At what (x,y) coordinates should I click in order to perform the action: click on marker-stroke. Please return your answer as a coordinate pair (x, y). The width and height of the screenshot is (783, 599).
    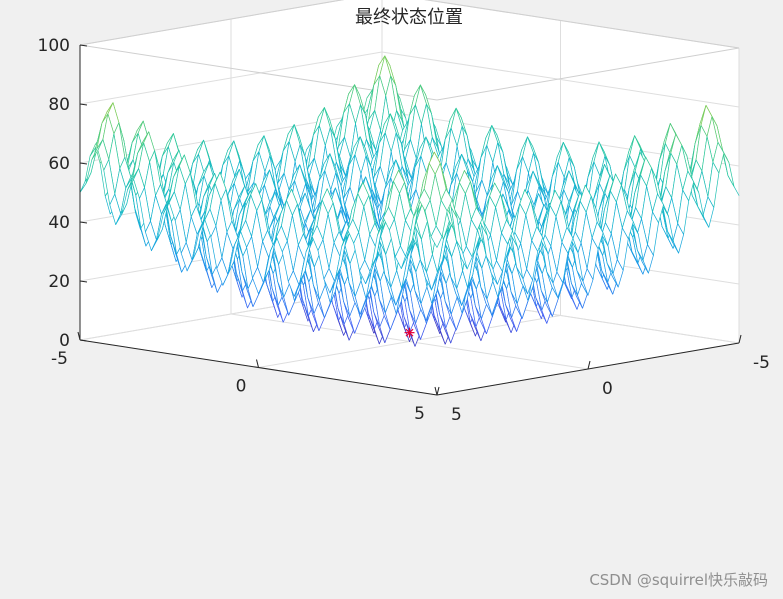
    Looking at the image, I should click on (409, 332).